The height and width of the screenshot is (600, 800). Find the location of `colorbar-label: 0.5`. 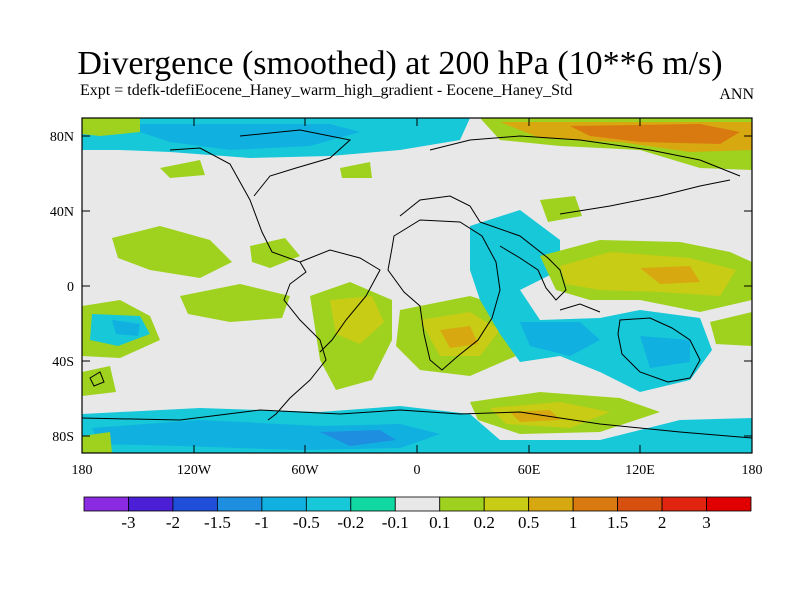

colorbar-label: 0.5 is located at coordinates (528, 522).